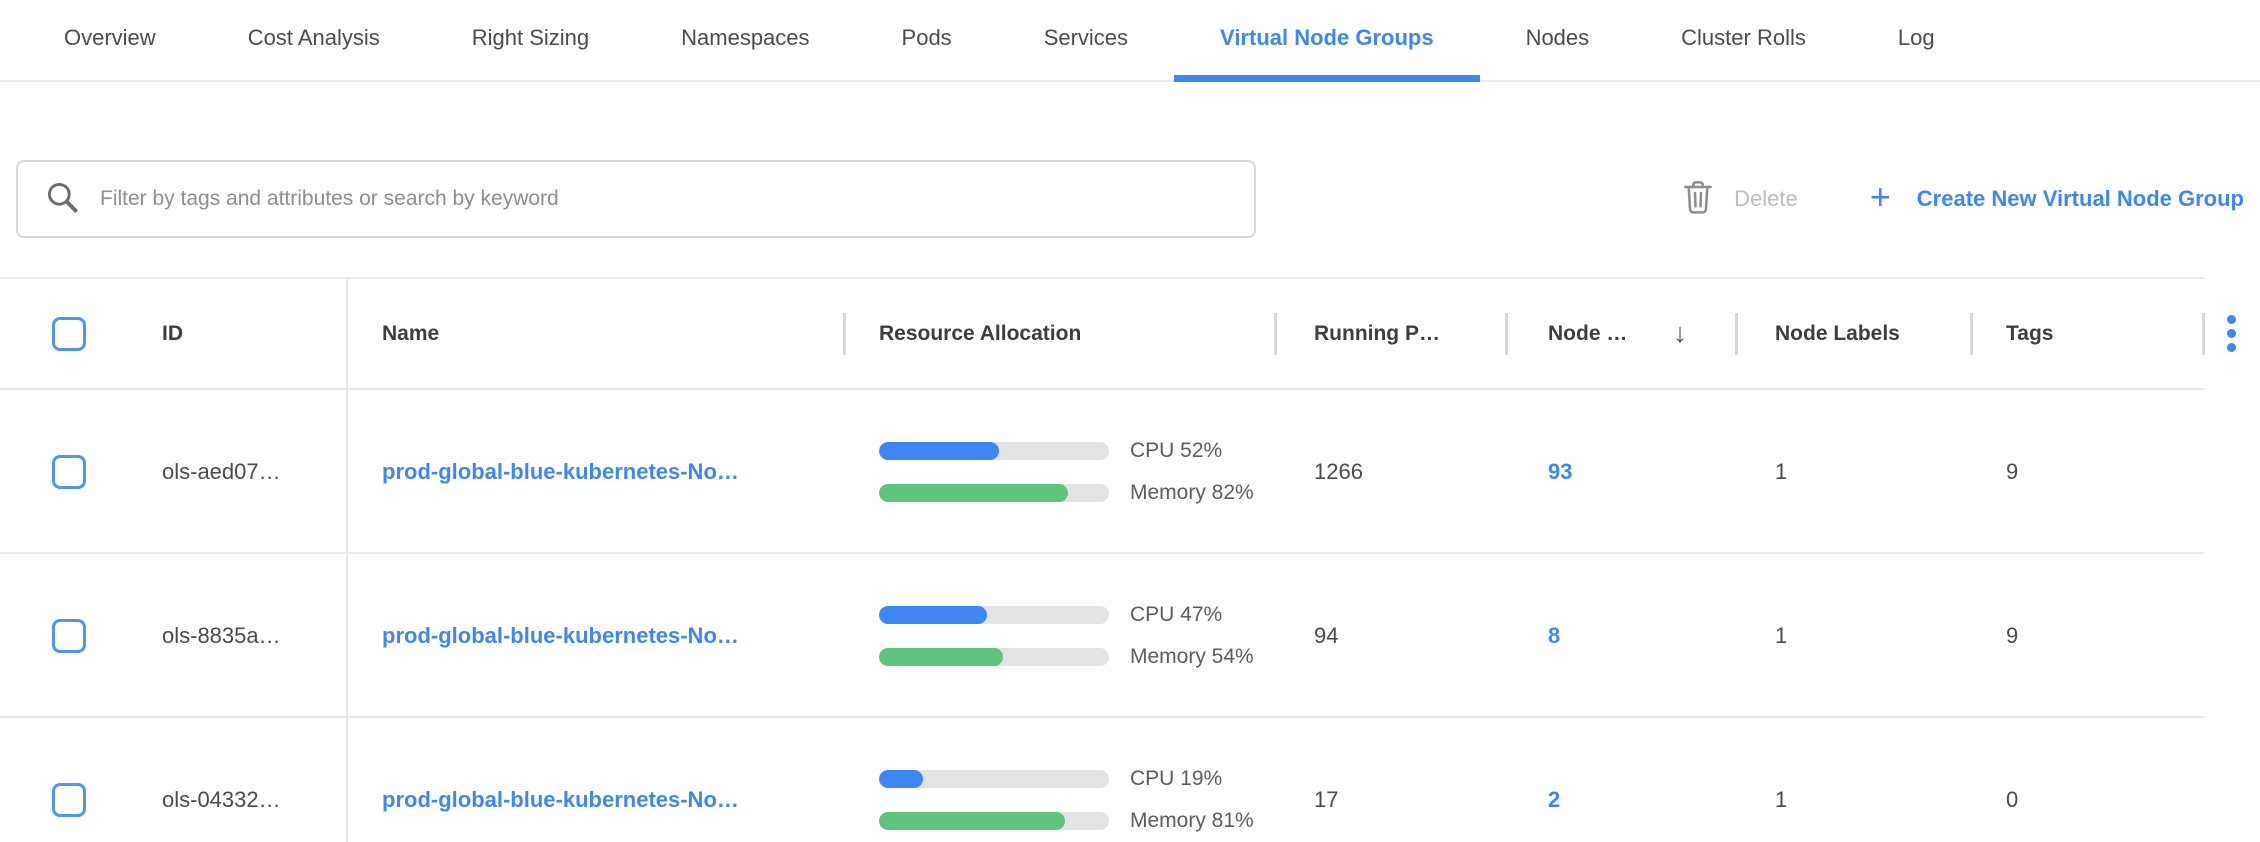 The width and height of the screenshot is (2260, 842). I want to click on search-icon, so click(62, 199).